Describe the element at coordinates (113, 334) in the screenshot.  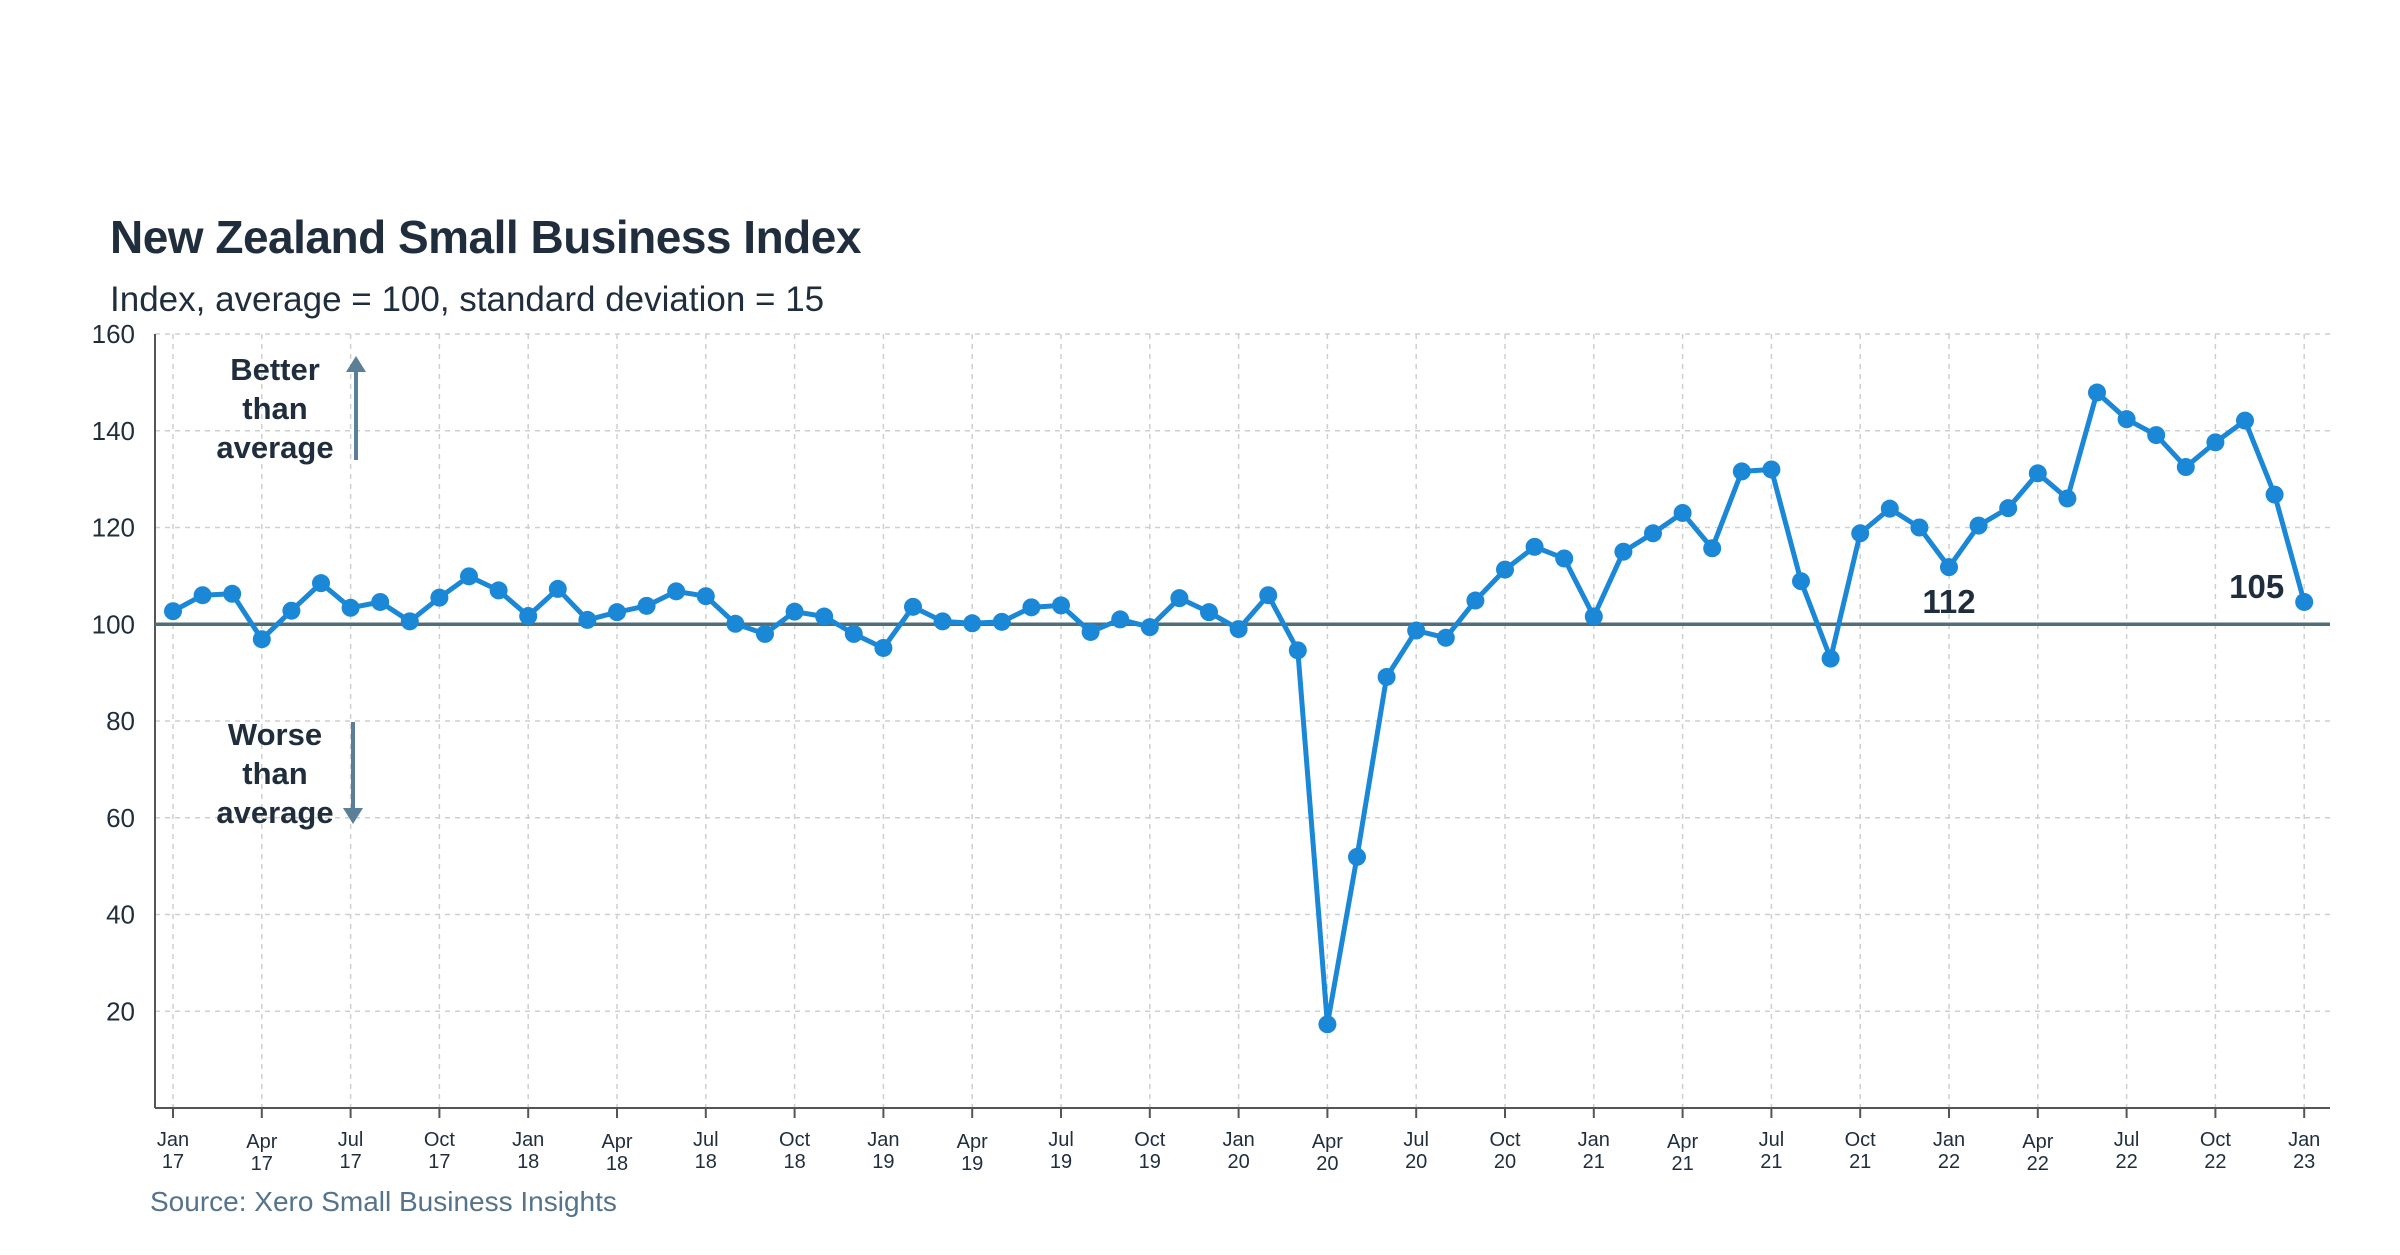
I see `y-tick-label: 160` at that location.